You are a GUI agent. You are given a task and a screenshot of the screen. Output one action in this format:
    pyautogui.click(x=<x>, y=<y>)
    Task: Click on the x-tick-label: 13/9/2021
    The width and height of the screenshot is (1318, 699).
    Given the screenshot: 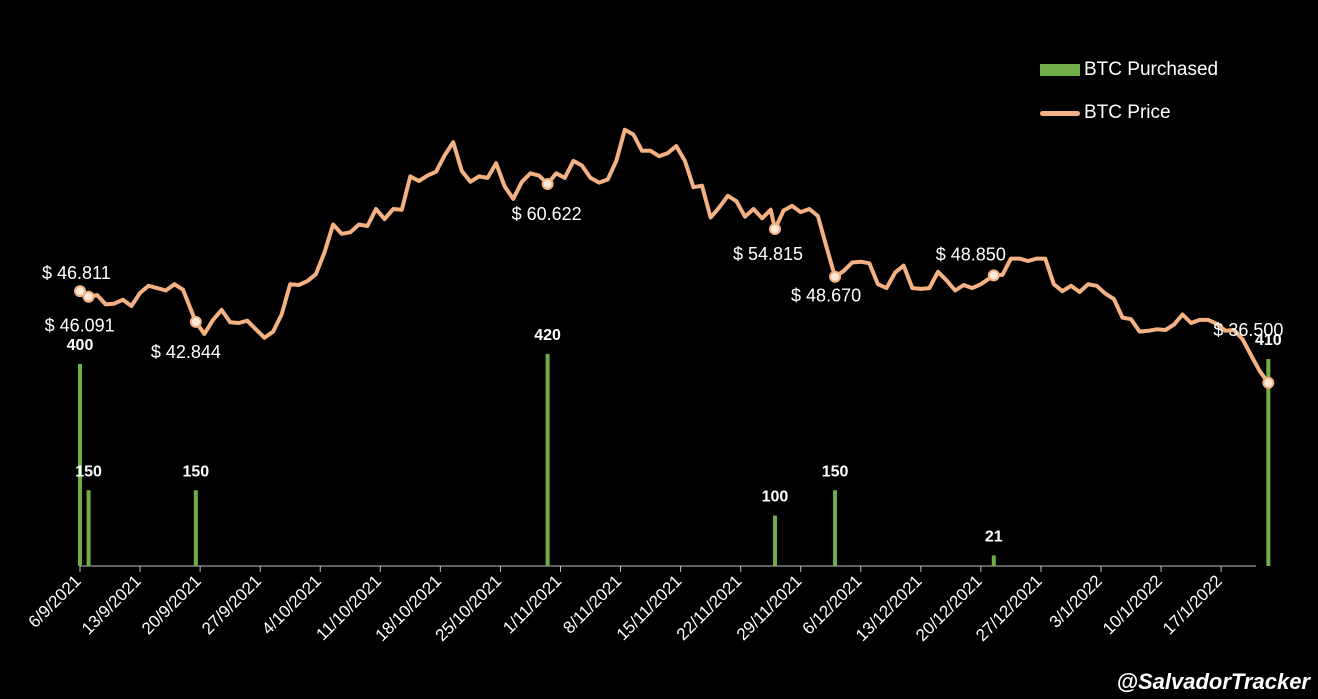 What is the action you would take?
    pyautogui.click(x=111, y=604)
    